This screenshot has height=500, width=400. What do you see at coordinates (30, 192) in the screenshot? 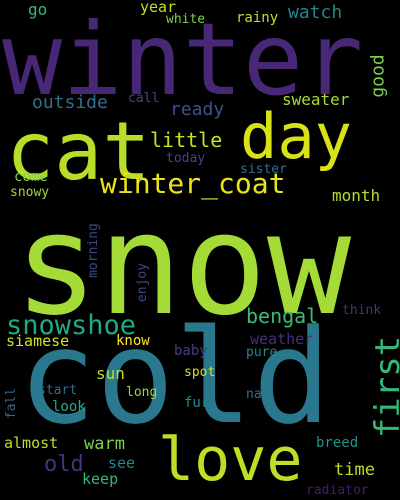
I see `word-snowy: snowy` at bounding box center [30, 192].